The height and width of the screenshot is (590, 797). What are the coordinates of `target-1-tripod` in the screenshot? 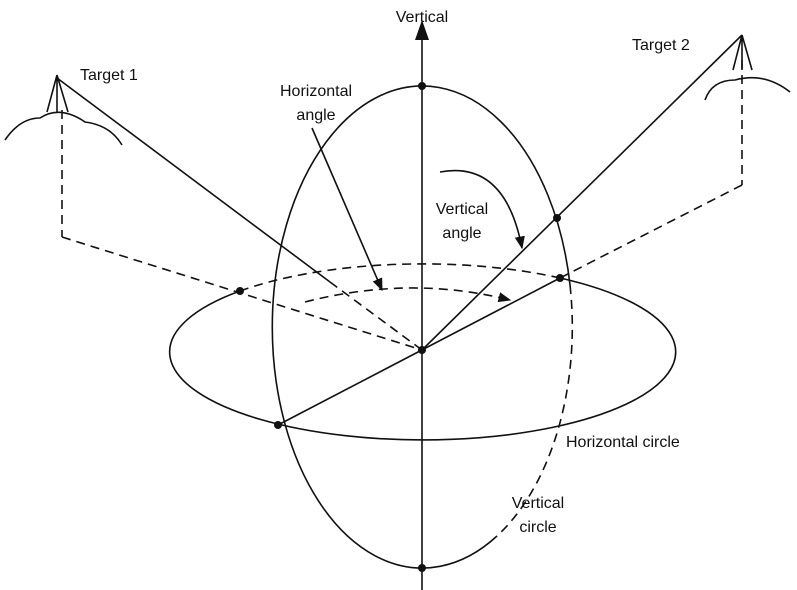 It's located at (57, 93).